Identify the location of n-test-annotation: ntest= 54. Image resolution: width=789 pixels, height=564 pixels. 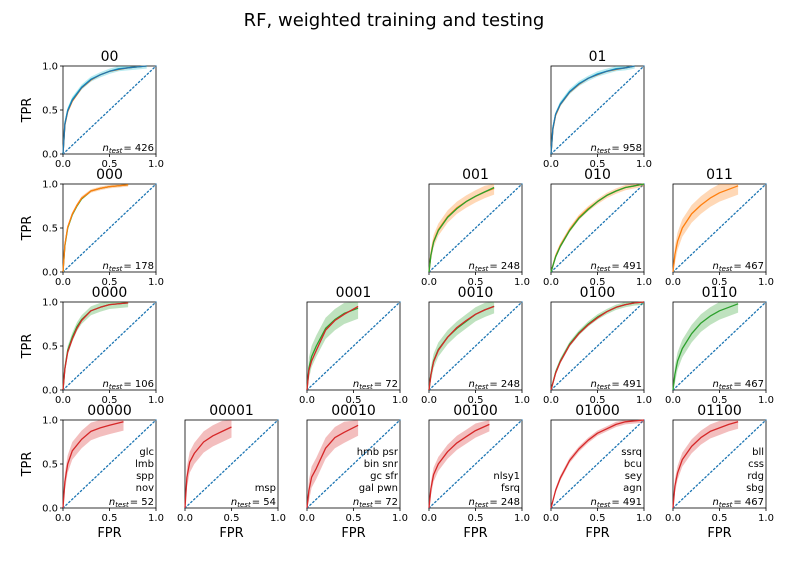
(253, 503).